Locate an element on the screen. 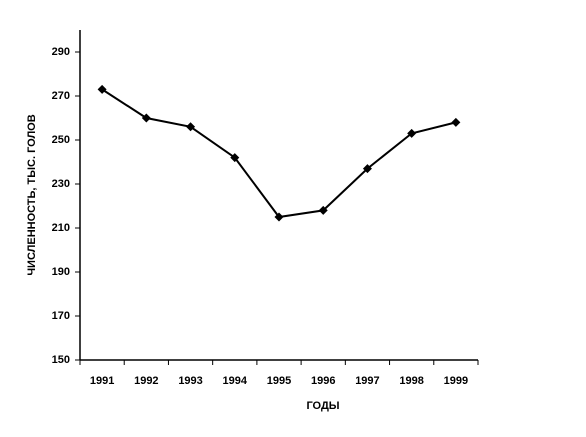  x-tick-label: 1997 is located at coordinates (367, 381).